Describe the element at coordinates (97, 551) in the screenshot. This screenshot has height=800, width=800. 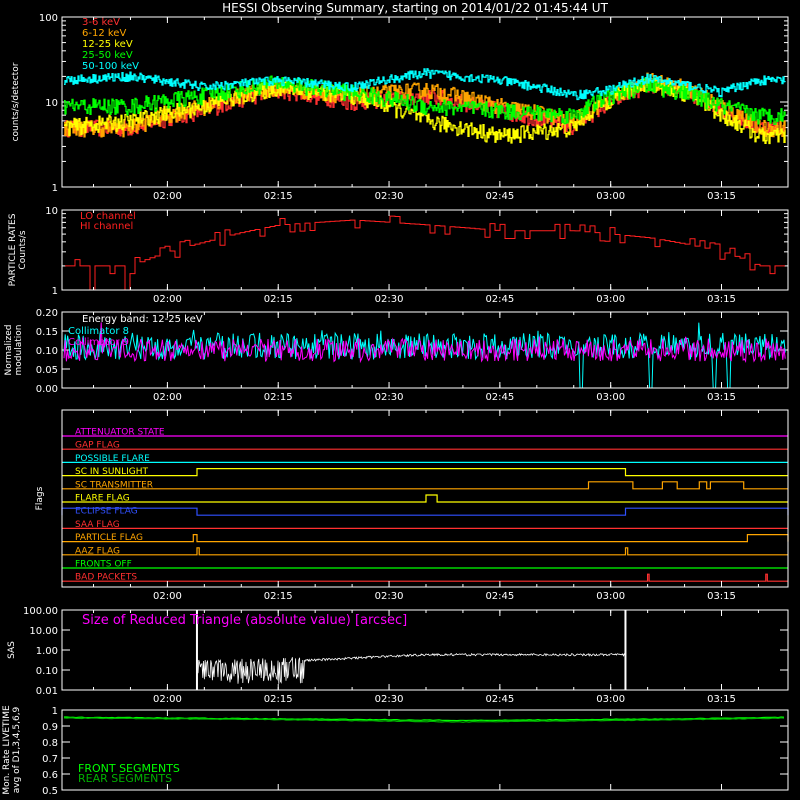
I see `flag-label: AAZ FLAG` at that location.